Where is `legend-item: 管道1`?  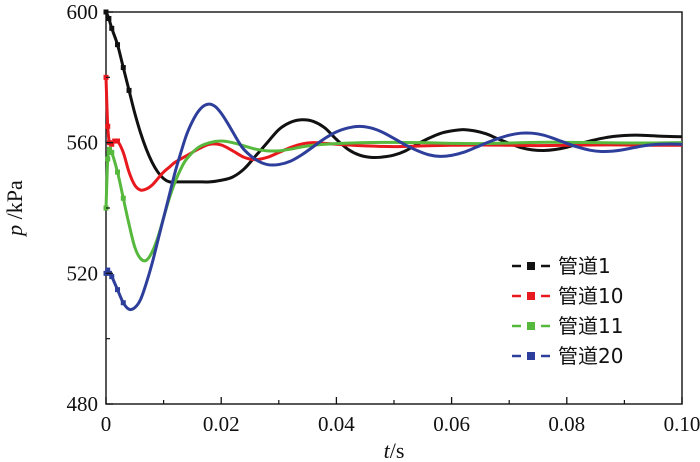 legend-item: 管道1 is located at coordinates (561, 266).